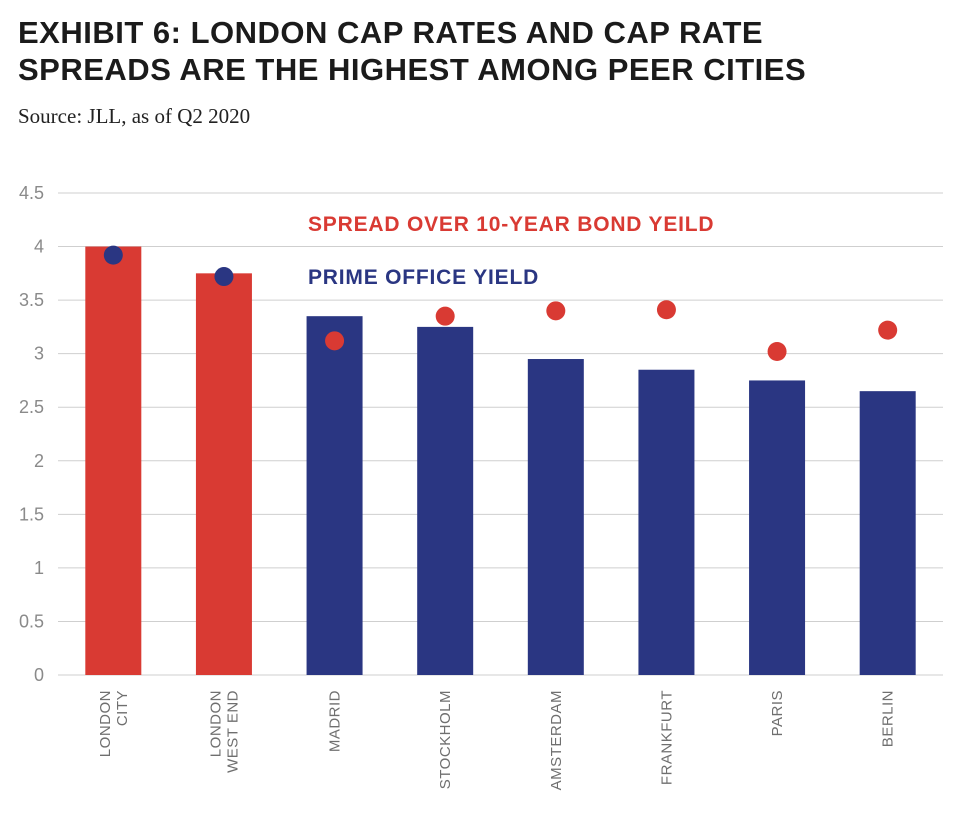  Describe the element at coordinates (39, 247) in the screenshot. I see `y-tick-label: 4` at that location.